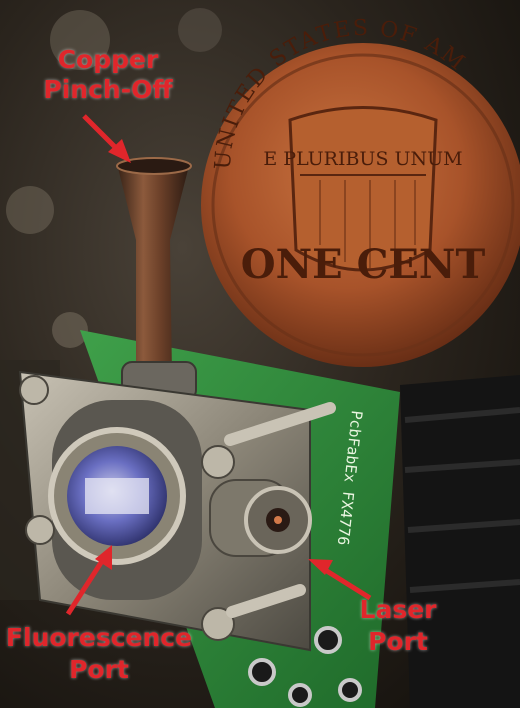 The width and height of the screenshot is (520, 708). I want to click on callout-copper-pinch-off-line2: Pinch-Off, so click(108, 89).